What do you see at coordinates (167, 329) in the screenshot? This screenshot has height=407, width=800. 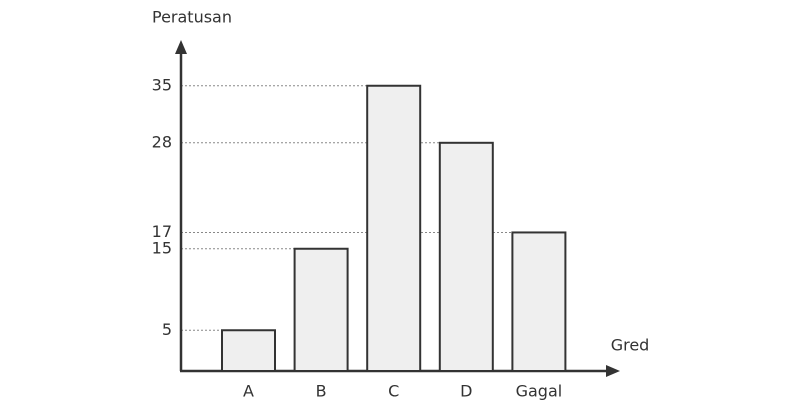 I see `y-tick-label: 5` at bounding box center [167, 329].